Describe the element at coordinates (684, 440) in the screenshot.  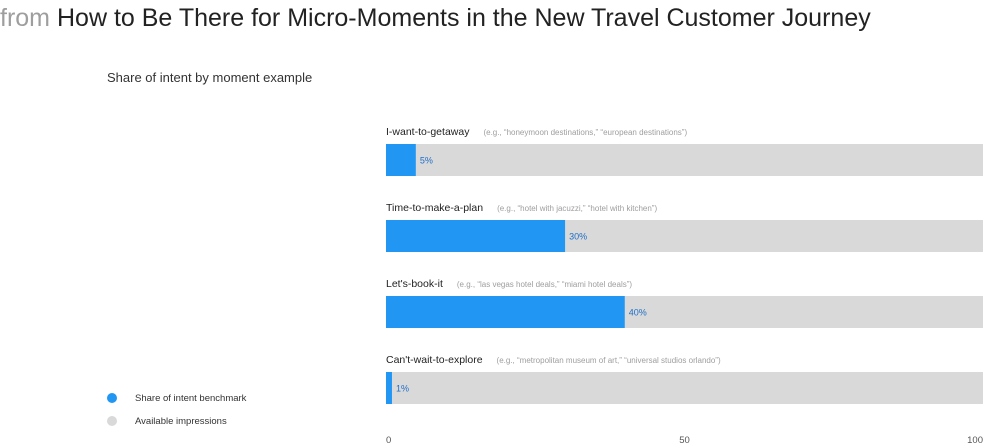
I see `x-tick-label: 50` at that location.